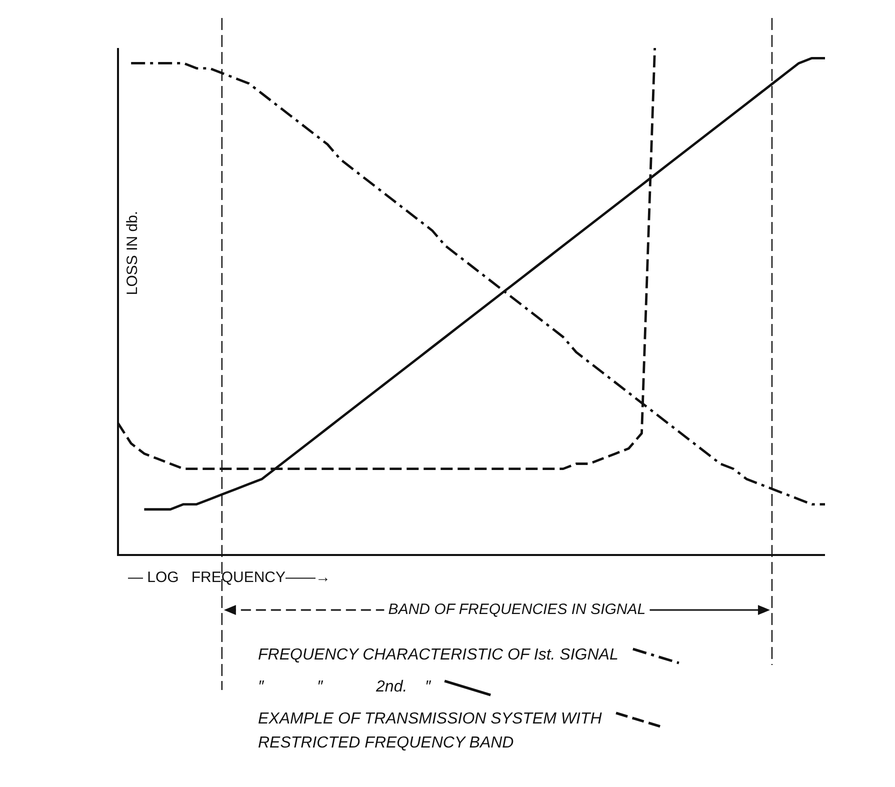 The width and height of the screenshot is (895, 787). I want to click on legend-label: EXAMPLE OF TRANSMISSION SYSTEM WITH RESTRICTED FREQUENCY BAND, so click(430, 731).